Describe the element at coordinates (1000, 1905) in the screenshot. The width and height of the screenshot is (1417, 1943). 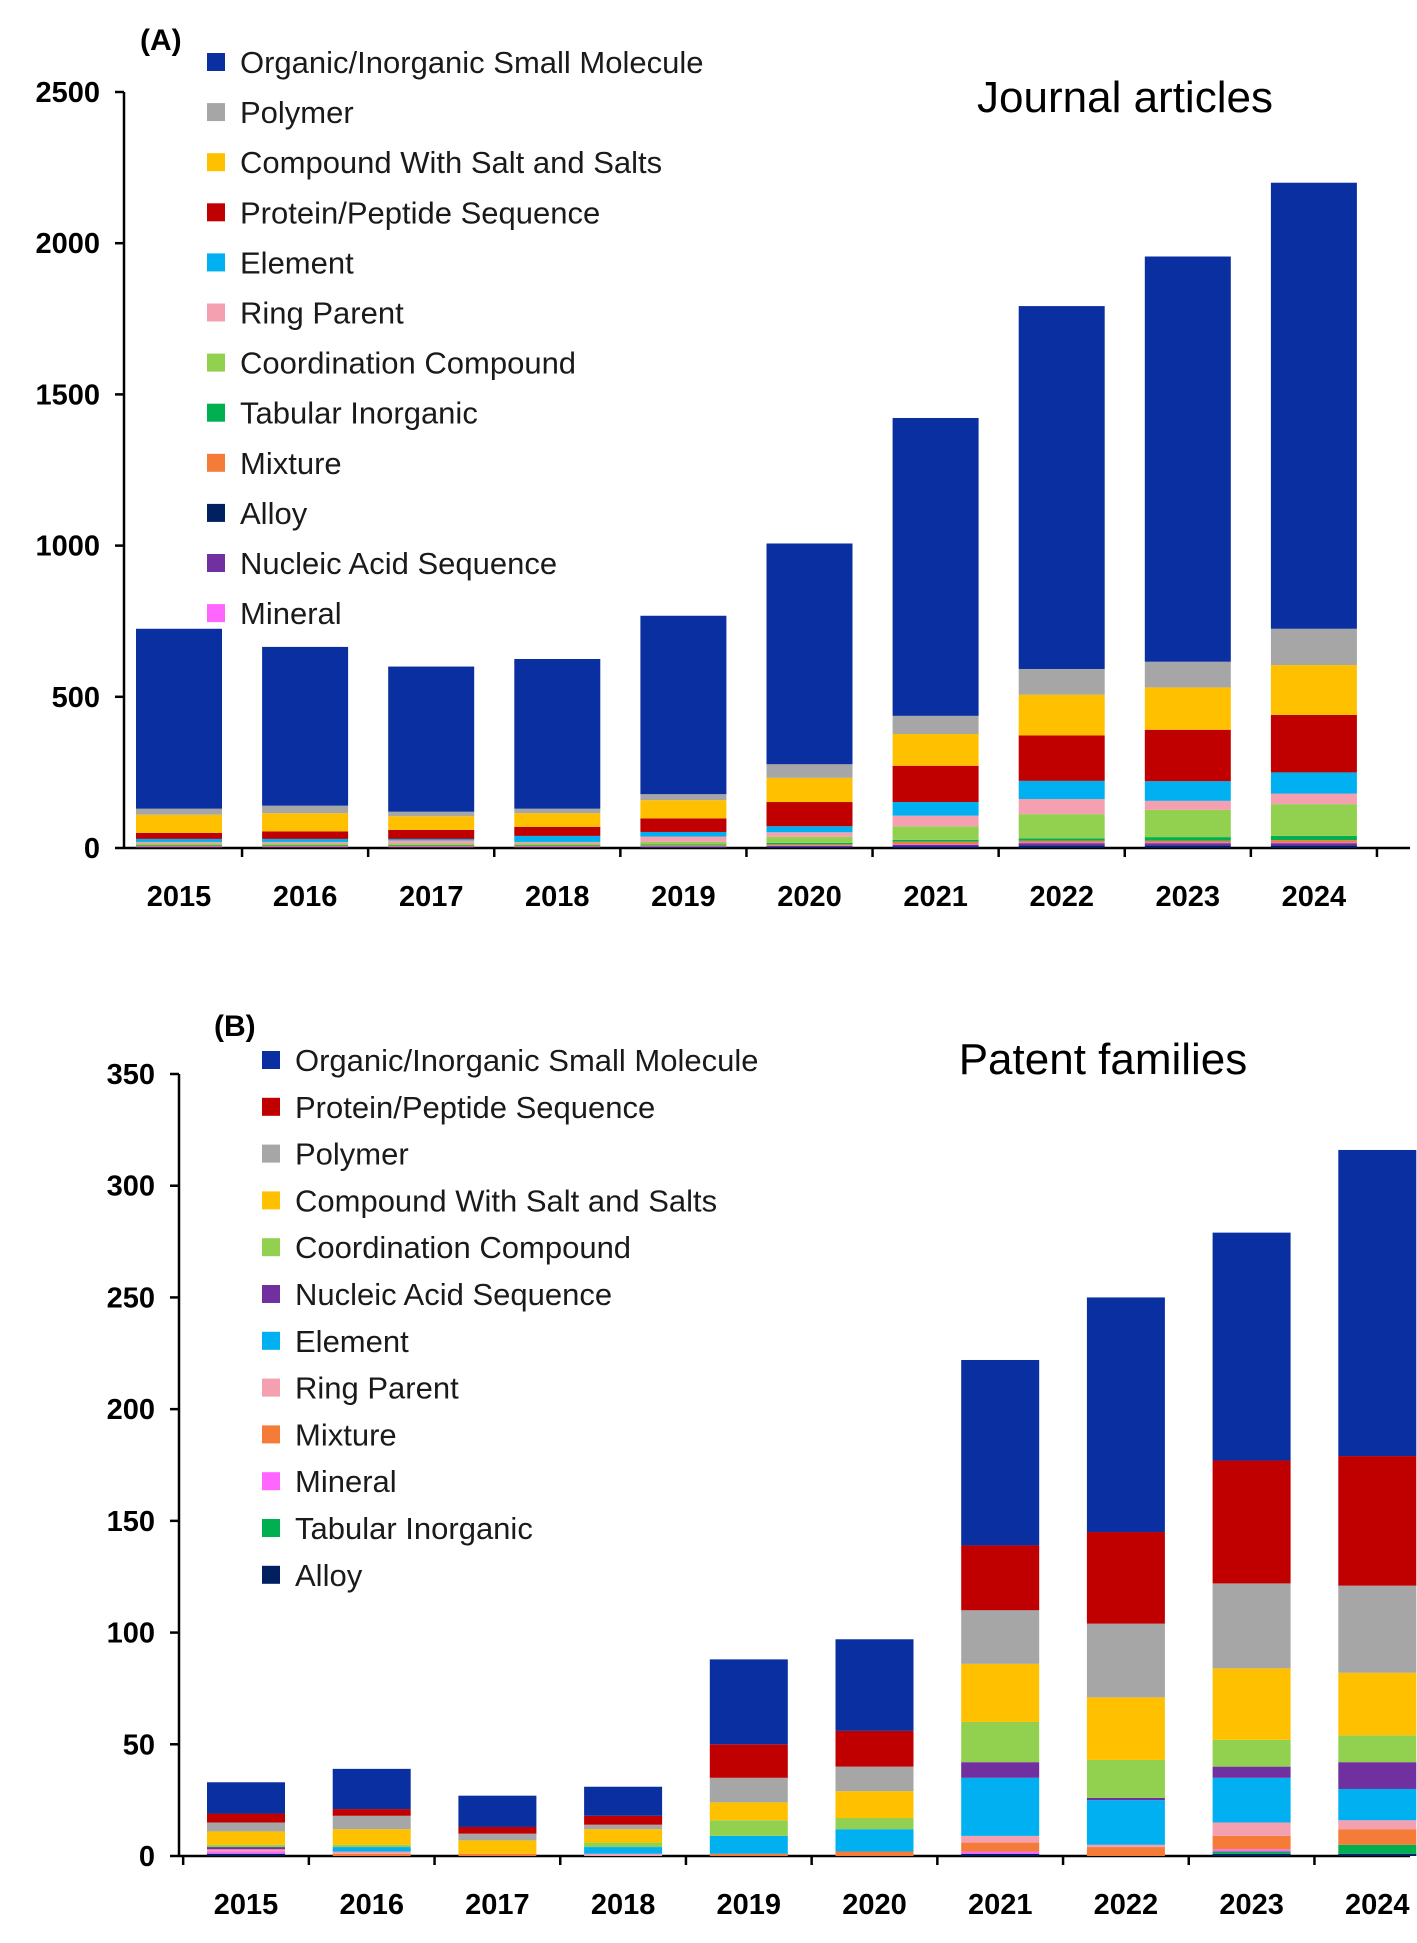
I see `x-tick-label-2021: 2021` at that location.